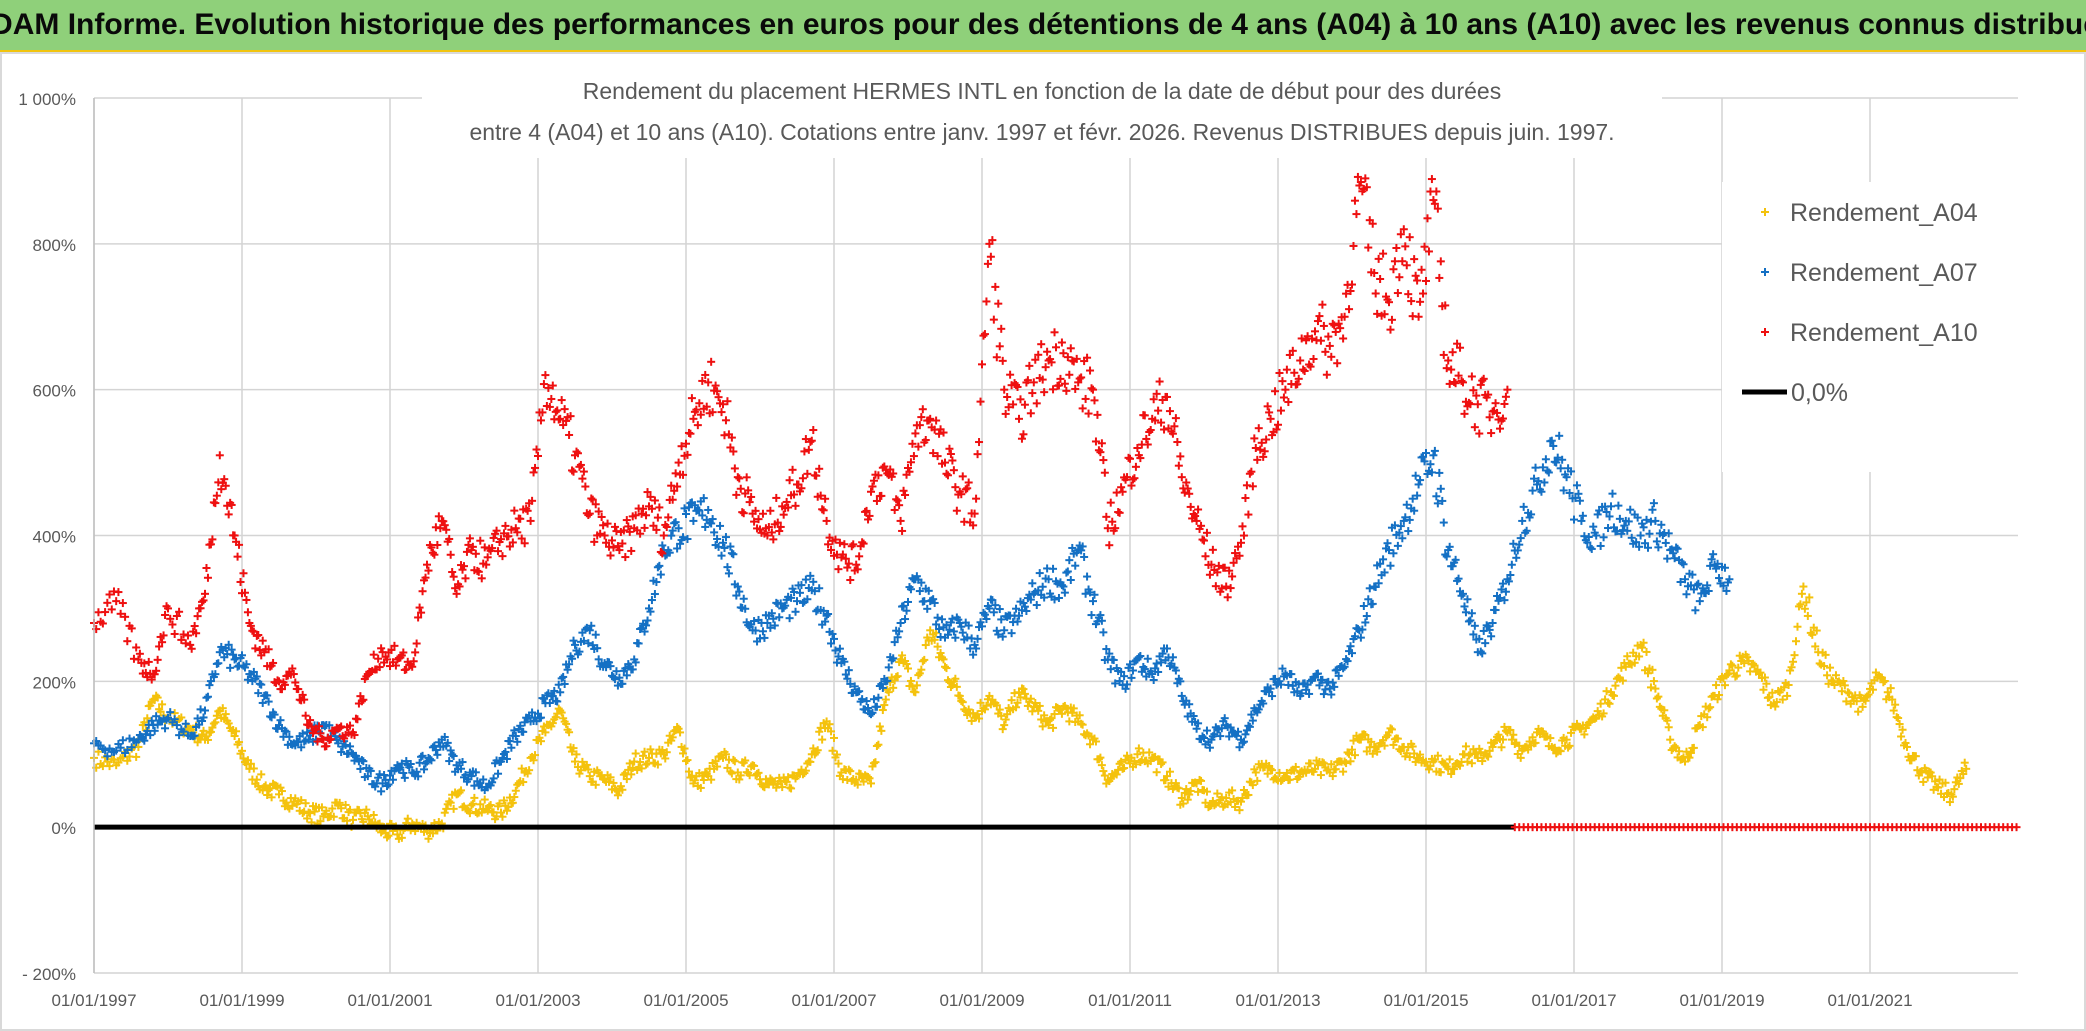 The width and height of the screenshot is (2086, 1031). I want to click on y-tick-label: - 200%, so click(49, 974).